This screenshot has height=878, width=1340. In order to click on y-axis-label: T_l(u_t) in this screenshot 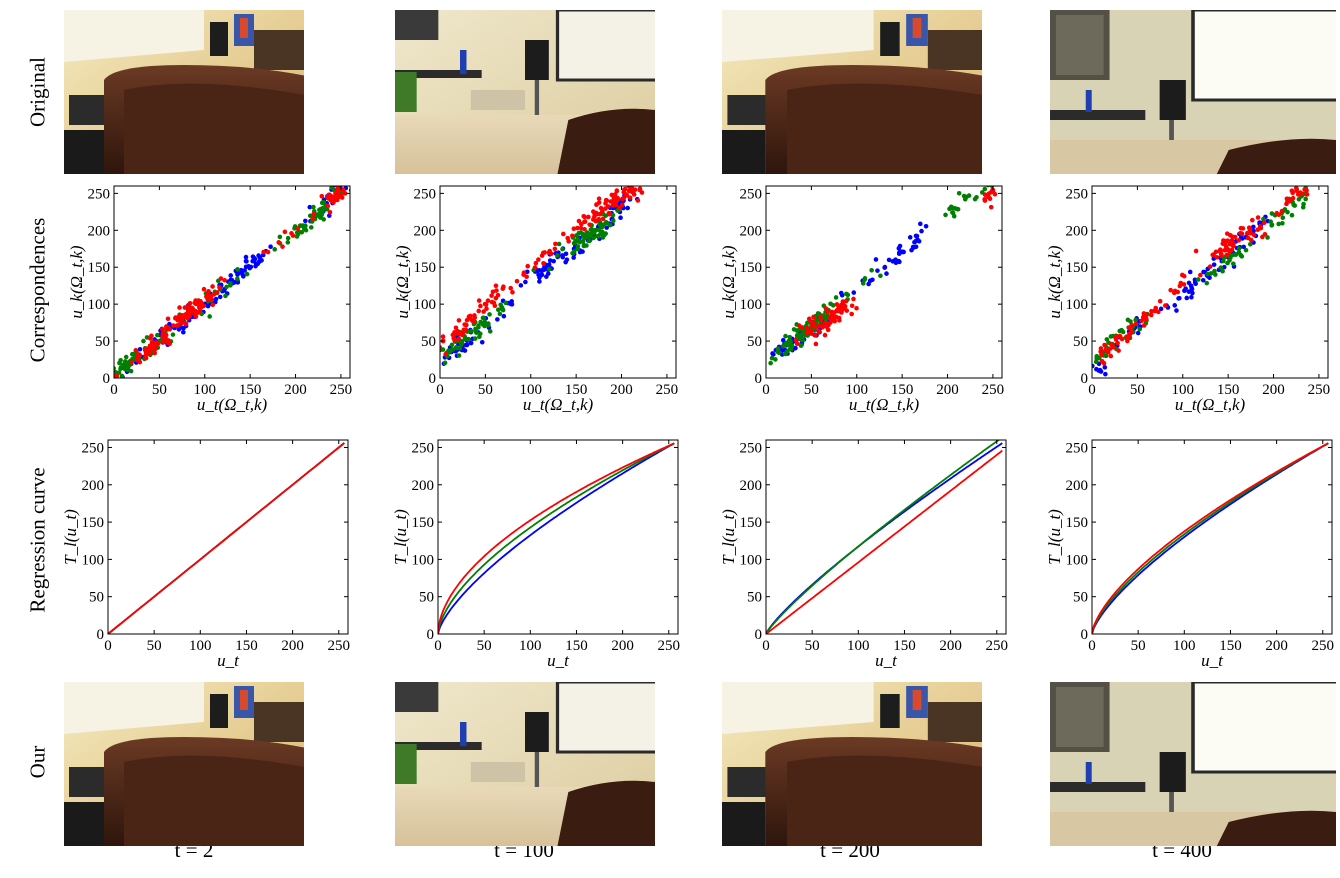, I will do `click(728, 537)`.